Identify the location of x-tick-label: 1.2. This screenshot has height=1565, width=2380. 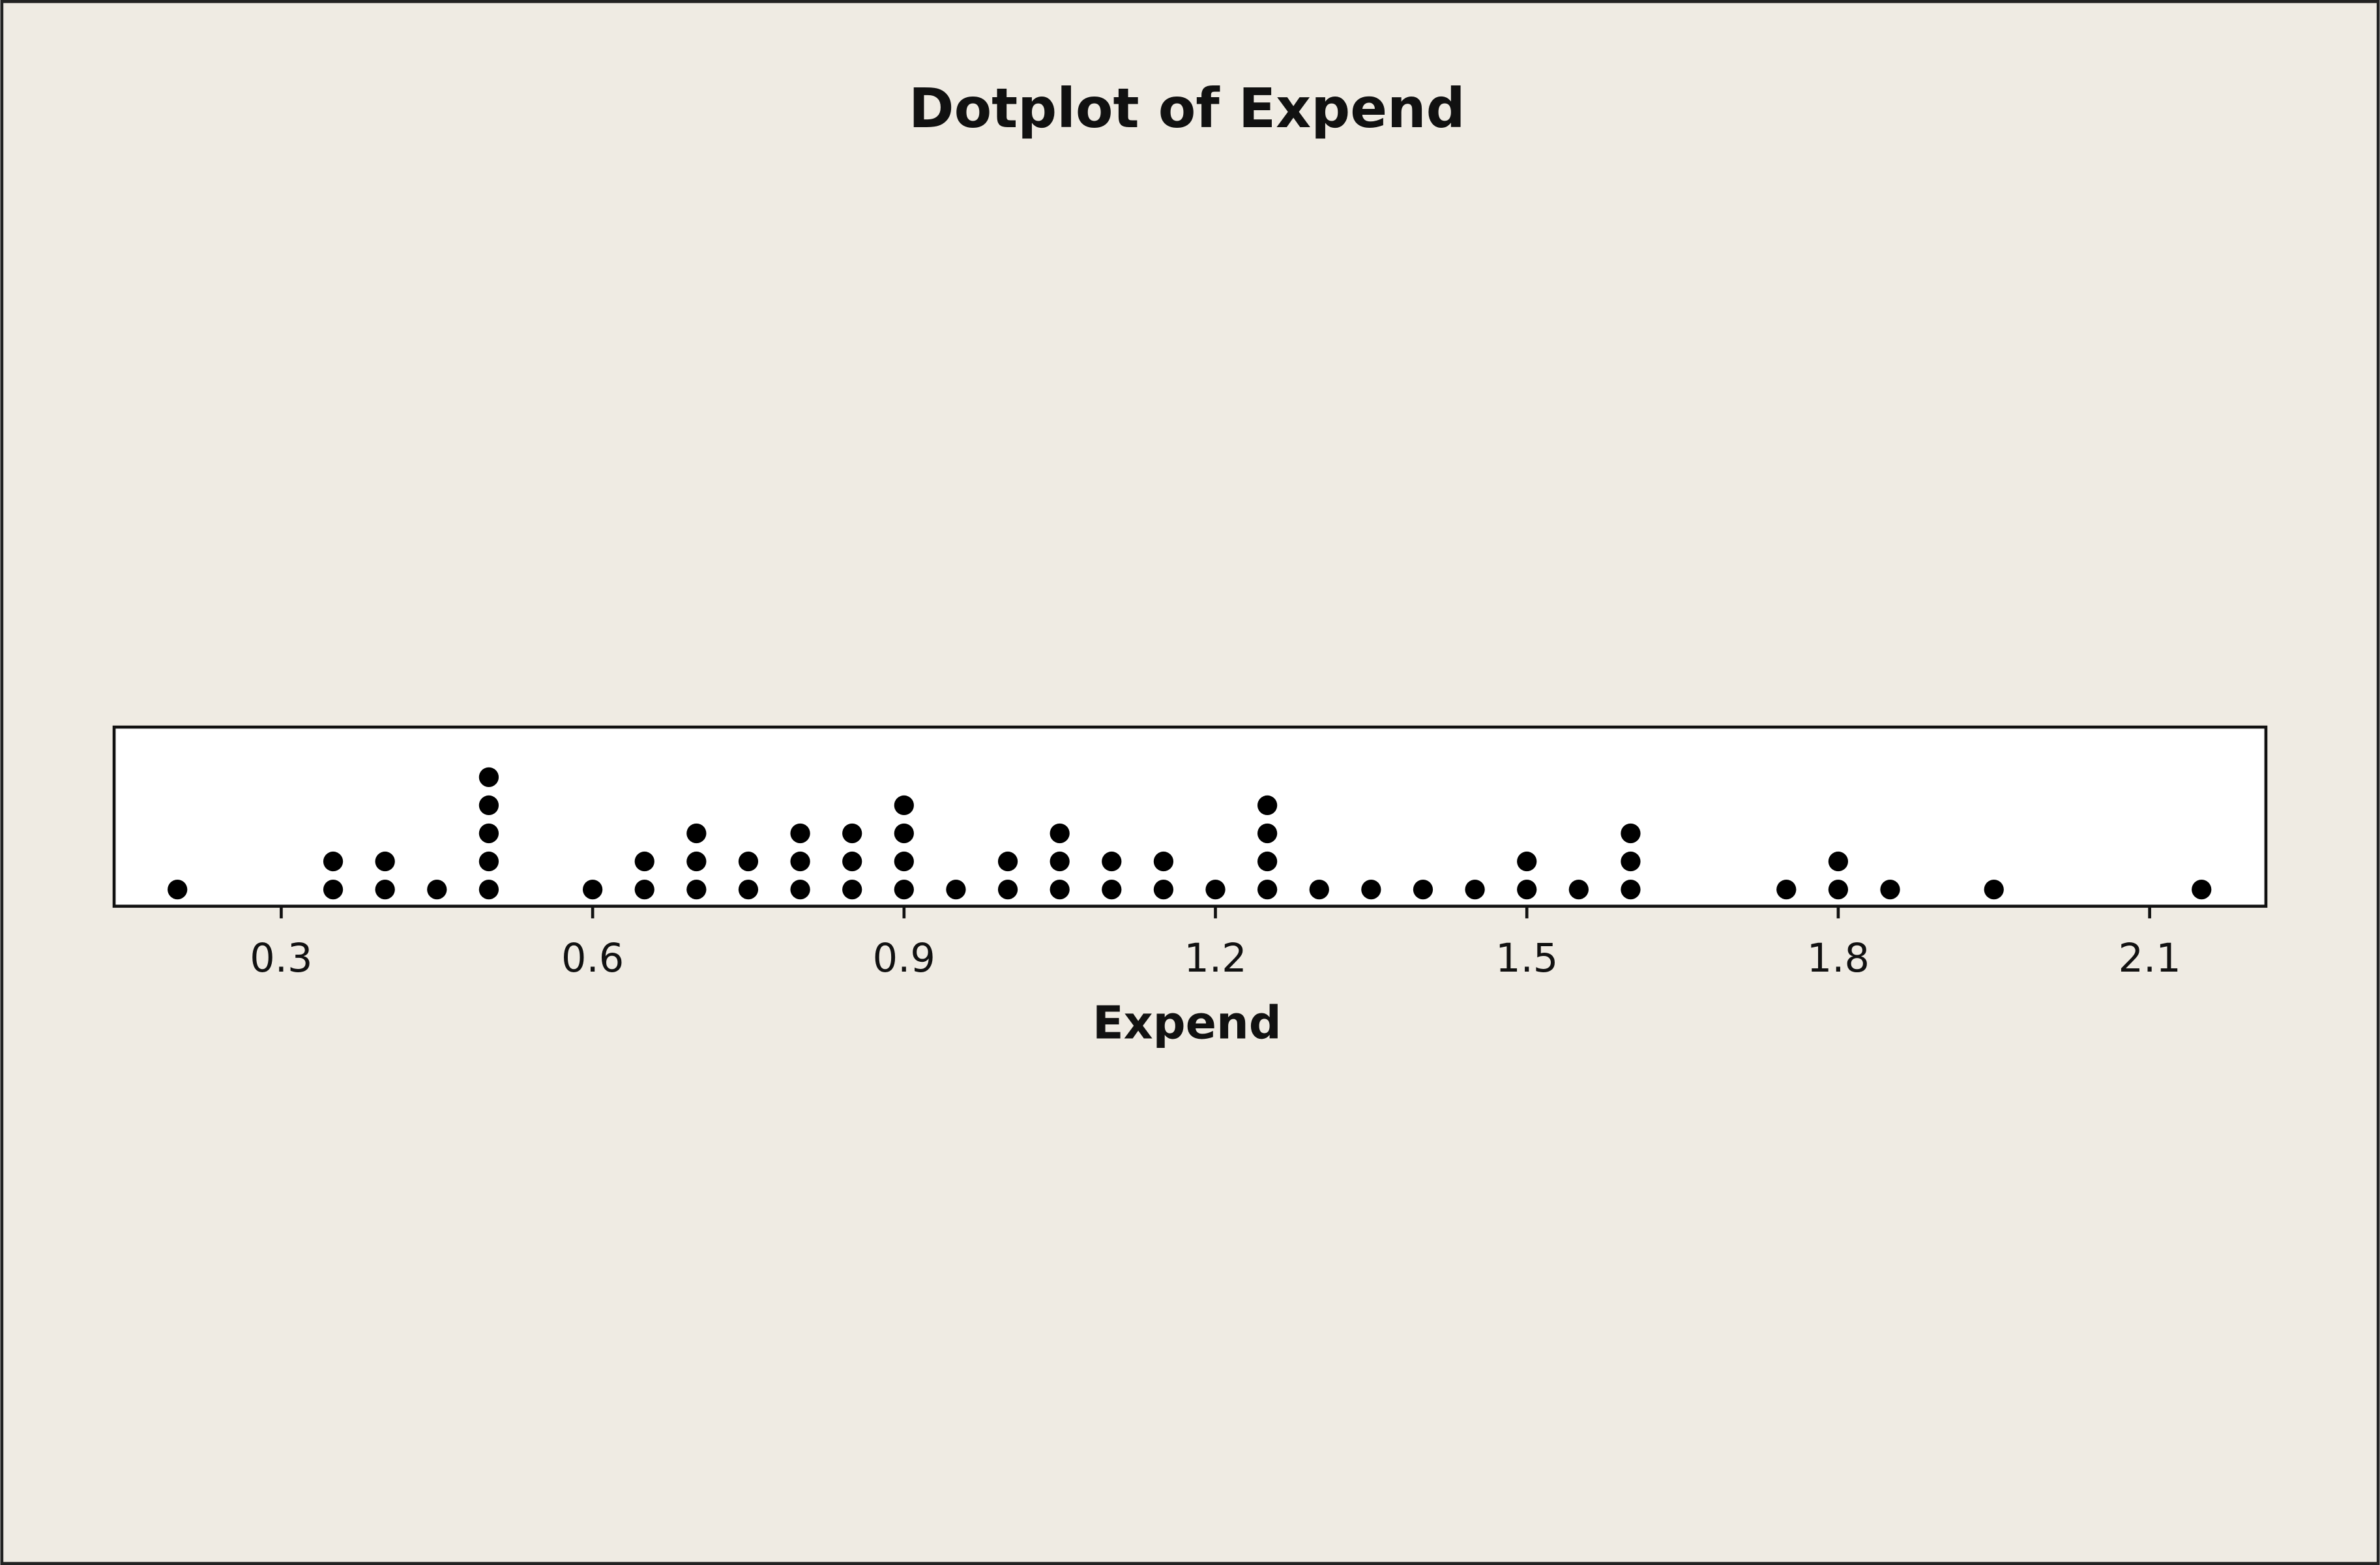
(1215, 958).